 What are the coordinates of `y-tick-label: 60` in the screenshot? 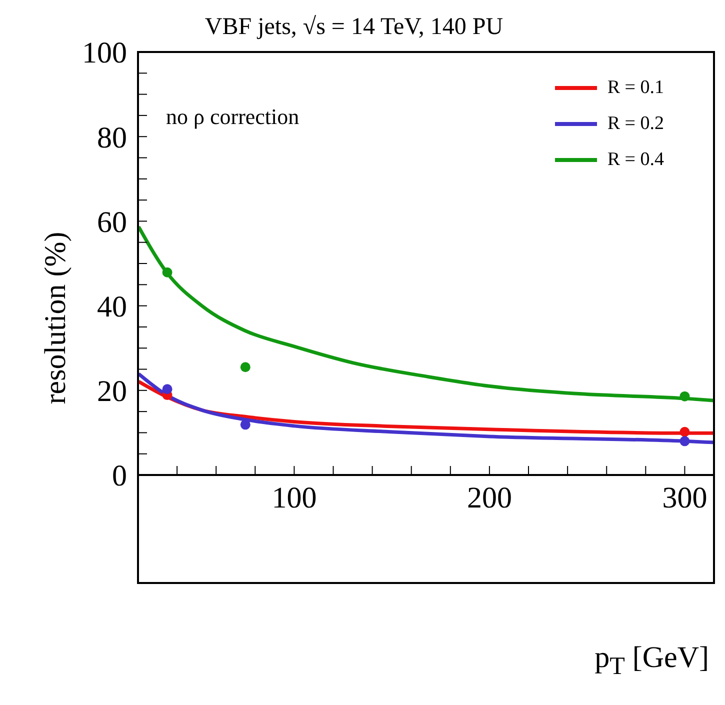 It's located at (112, 222).